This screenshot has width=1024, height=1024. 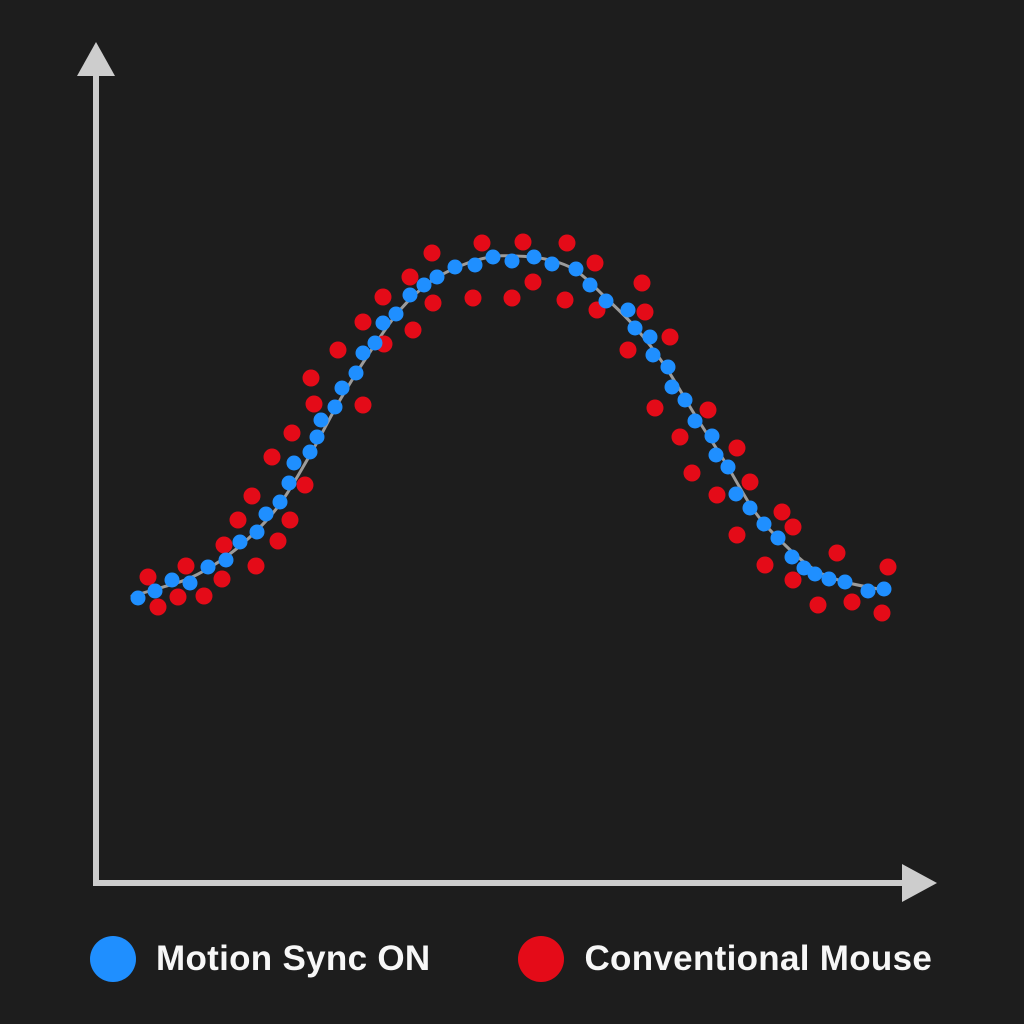 I want to click on legend-marker-red, so click(x=541, y=959).